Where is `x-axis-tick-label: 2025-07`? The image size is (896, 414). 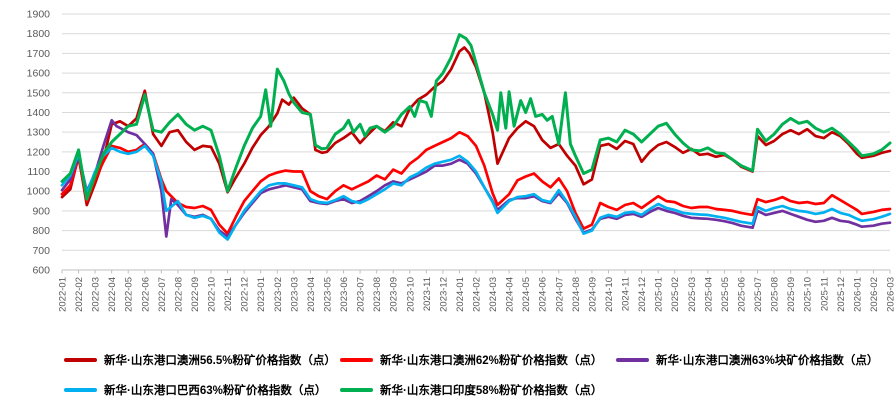 x-axis-tick-label: 2025-07 is located at coordinates (758, 294).